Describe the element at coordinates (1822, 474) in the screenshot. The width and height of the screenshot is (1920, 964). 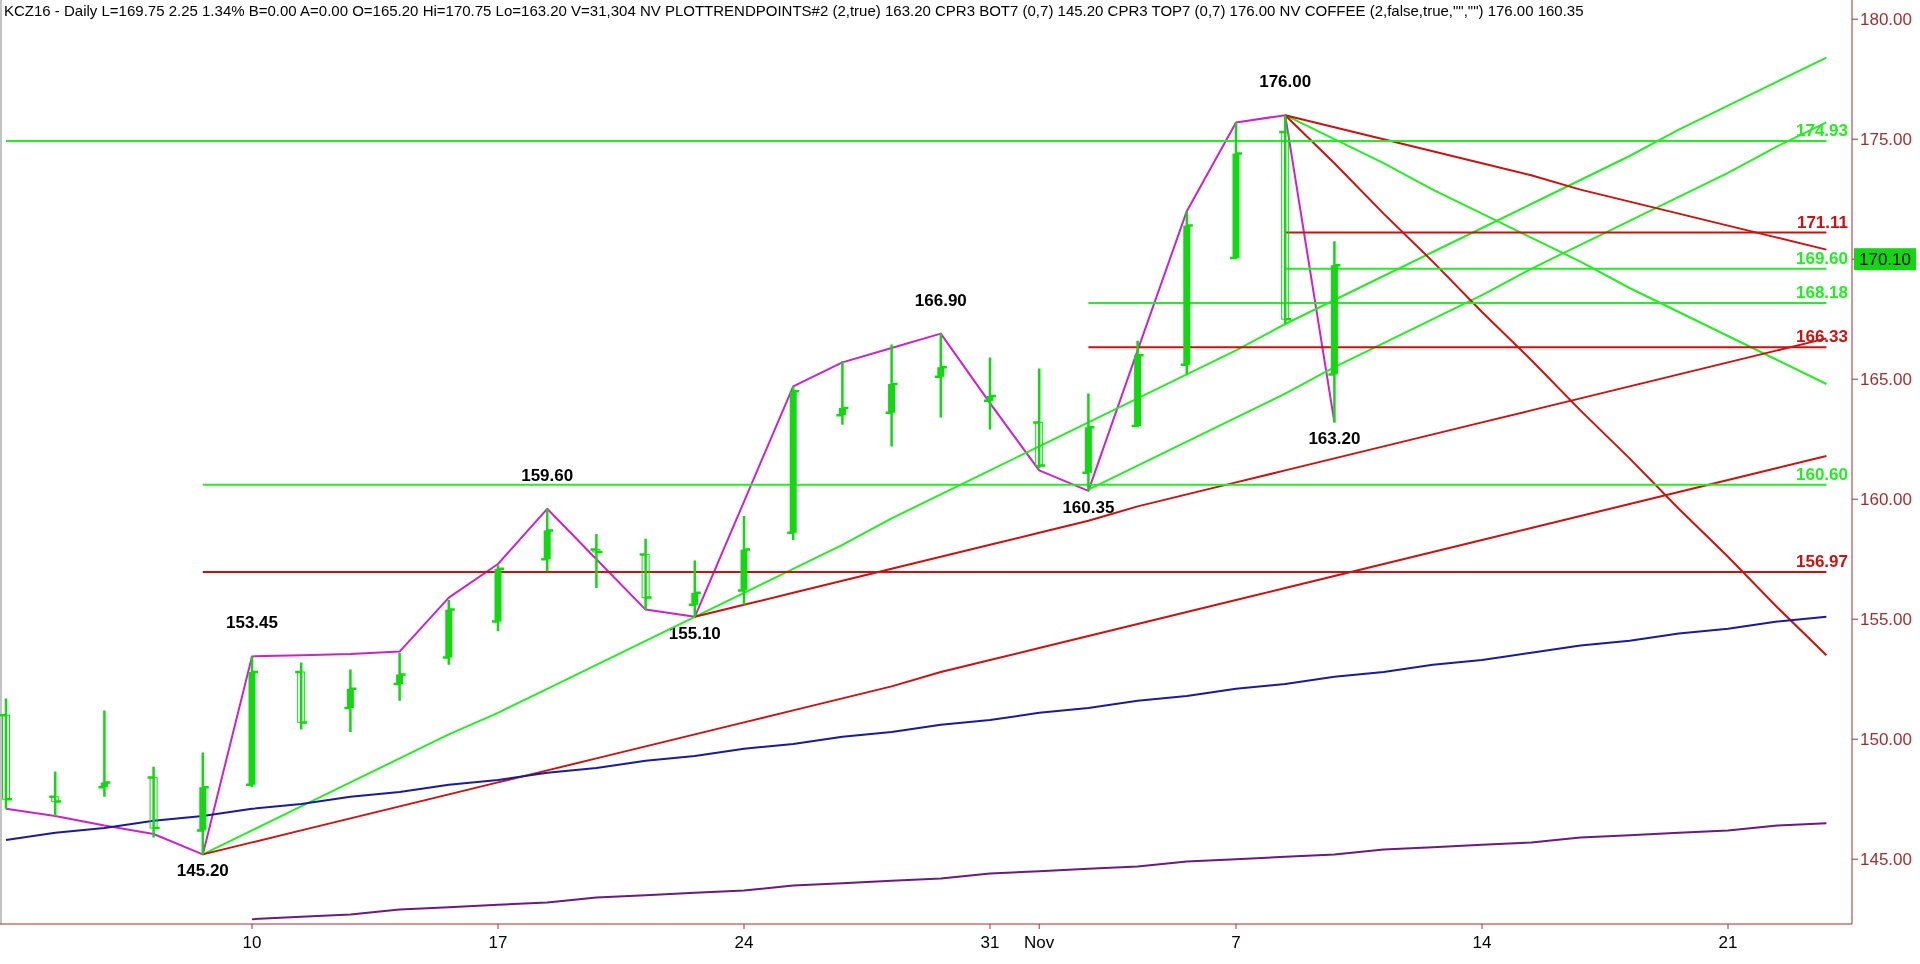
I see `data-label: 160.60` at that location.